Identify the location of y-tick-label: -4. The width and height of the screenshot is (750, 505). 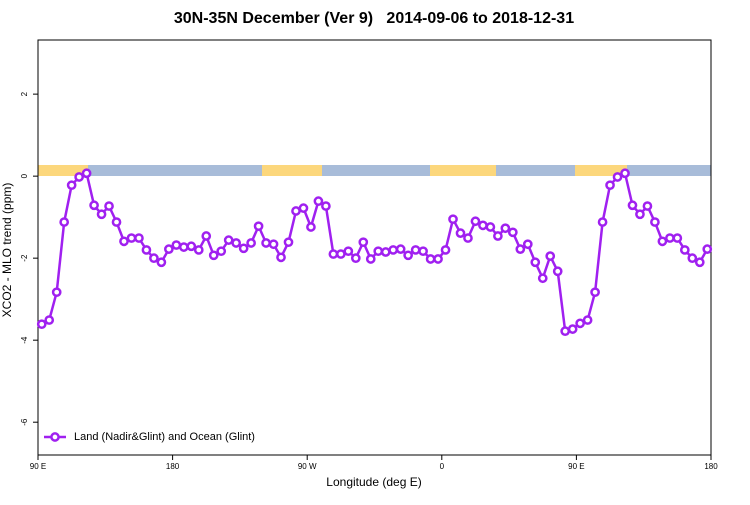
(24, 340).